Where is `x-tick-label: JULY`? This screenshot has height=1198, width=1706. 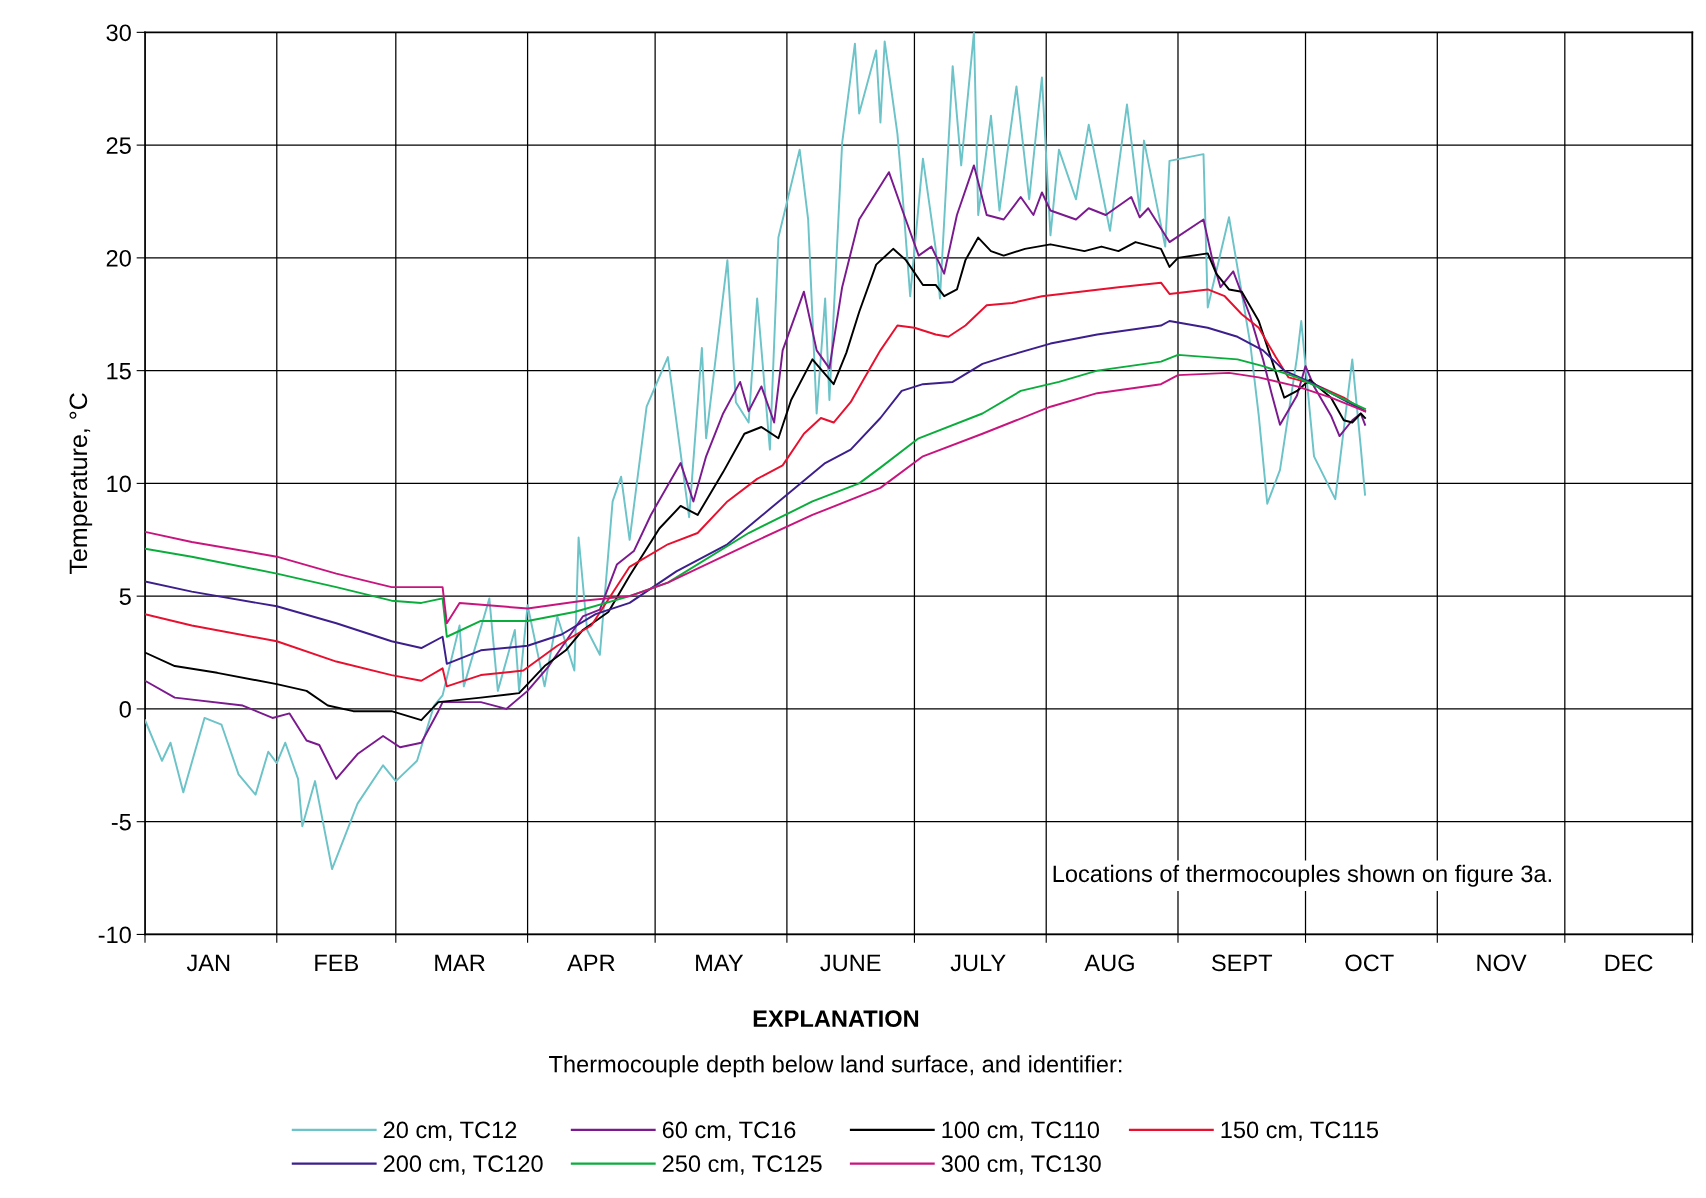 x-tick-label: JULY is located at coordinates (978, 963).